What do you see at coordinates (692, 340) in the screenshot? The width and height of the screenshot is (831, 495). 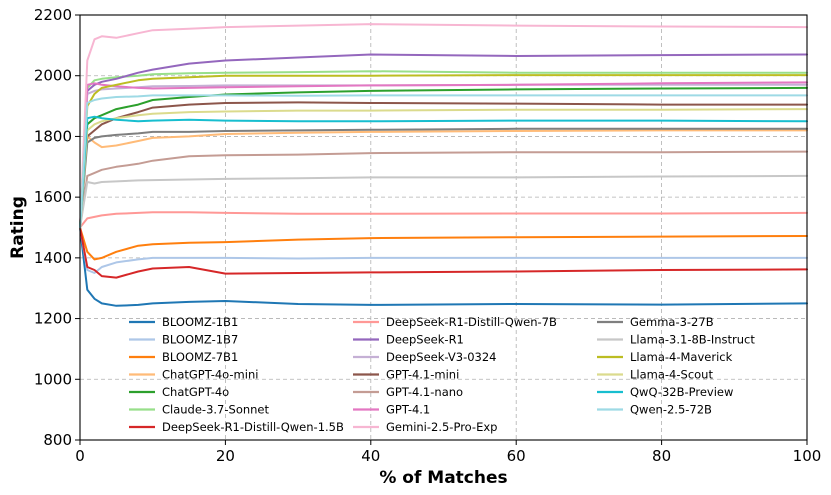 I see `legend-label-15: Llama-3.1-8B-Instruct` at bounding box center [692, 340].